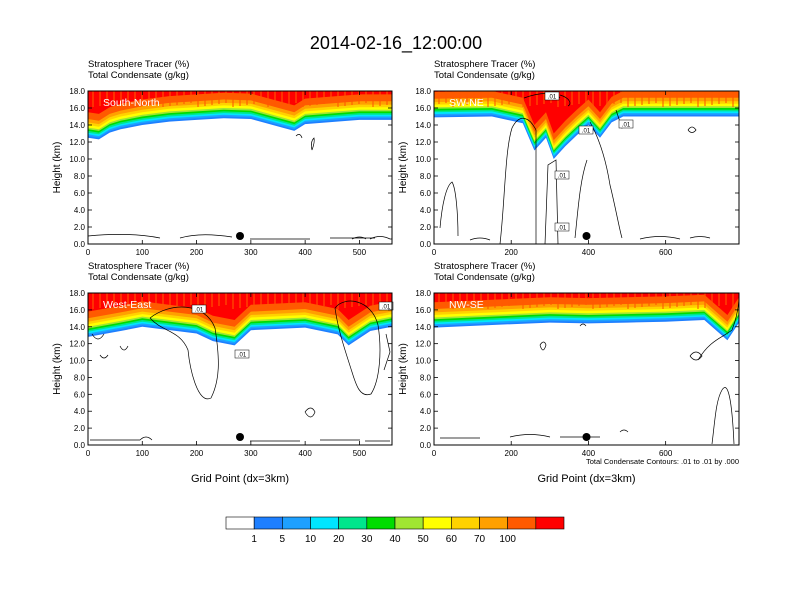  Describe the element at coordinates (80, 394) in the screenshot. I see `y-tick-label: 6.0` at that location.